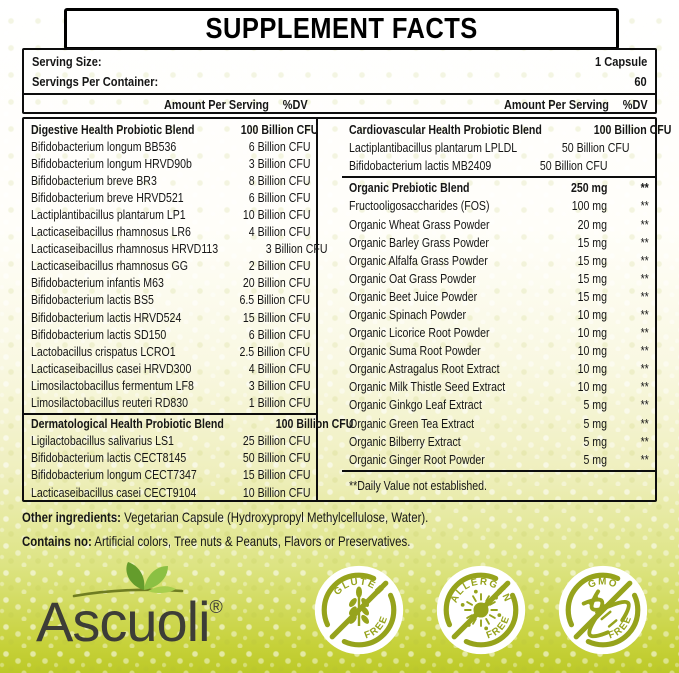  What do you see at coordinates (339, 61) in the screenshot?
I see `serving-size-row: Serving Size: 1 Capsule` at bounding box center [339, 61].